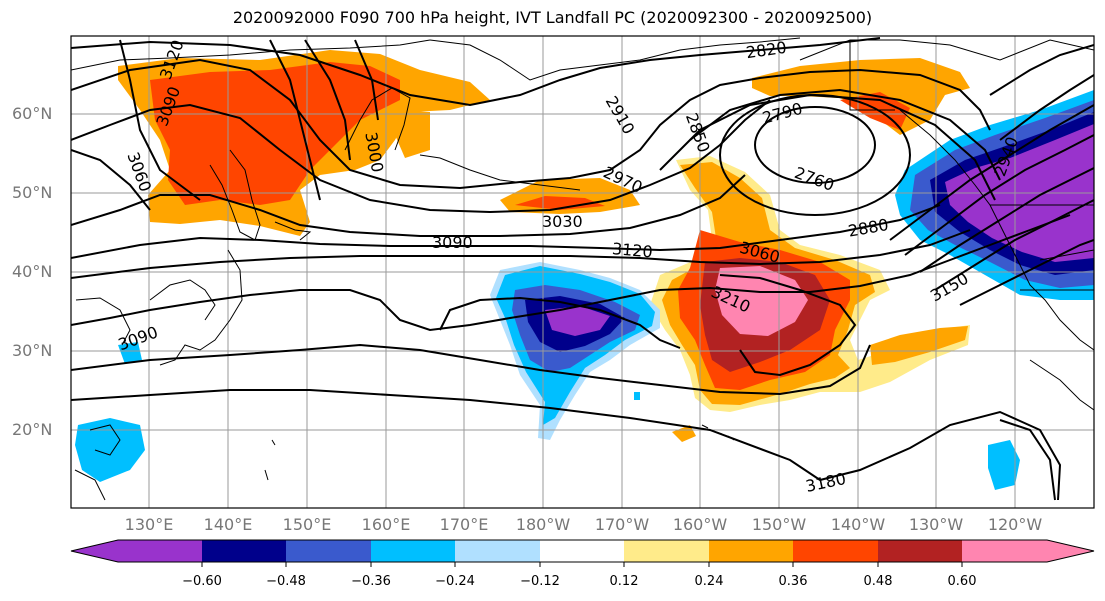  Describe the element at coordinates (1015, 524) in the screenshot. I see `lon-label: 120°W` at that location.